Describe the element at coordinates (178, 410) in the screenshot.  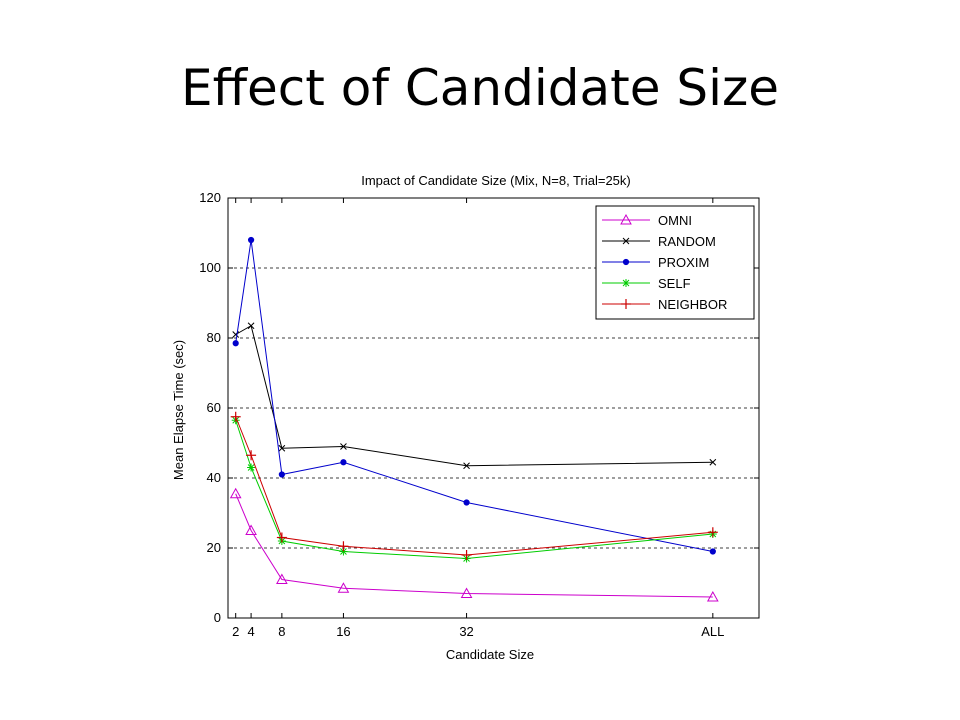
I see `y-axis-label: Mean Elapse Time (sec)` at that location.